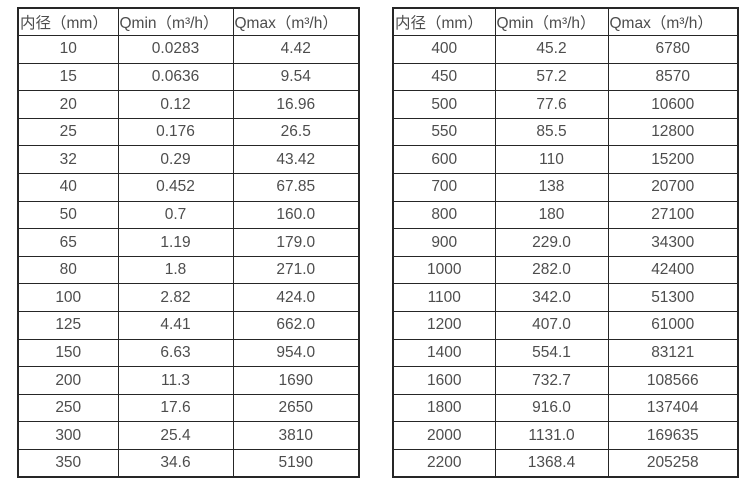 The height and width of the screenshot is (483, 750). Describe the element at coordinates (68, 132) in the screenshot. I see `table-cell: 25` at that location.